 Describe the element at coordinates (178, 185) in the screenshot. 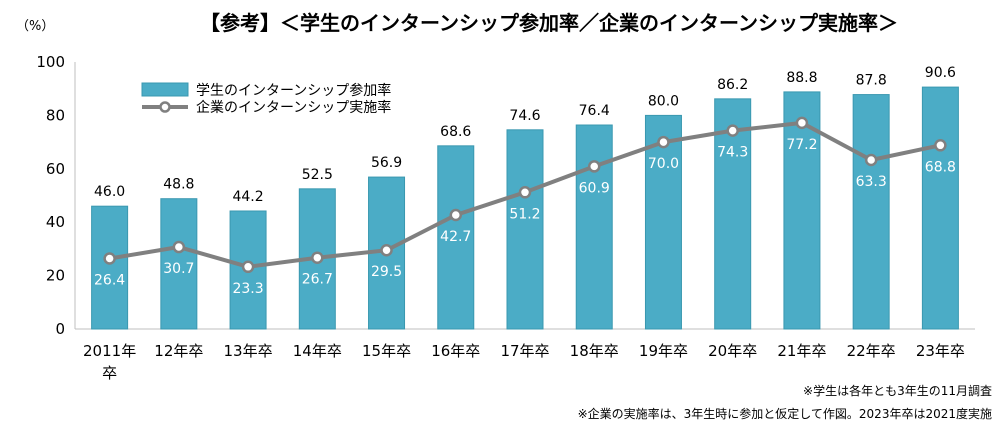

I see `bar-value-label: 48.8` at that location.